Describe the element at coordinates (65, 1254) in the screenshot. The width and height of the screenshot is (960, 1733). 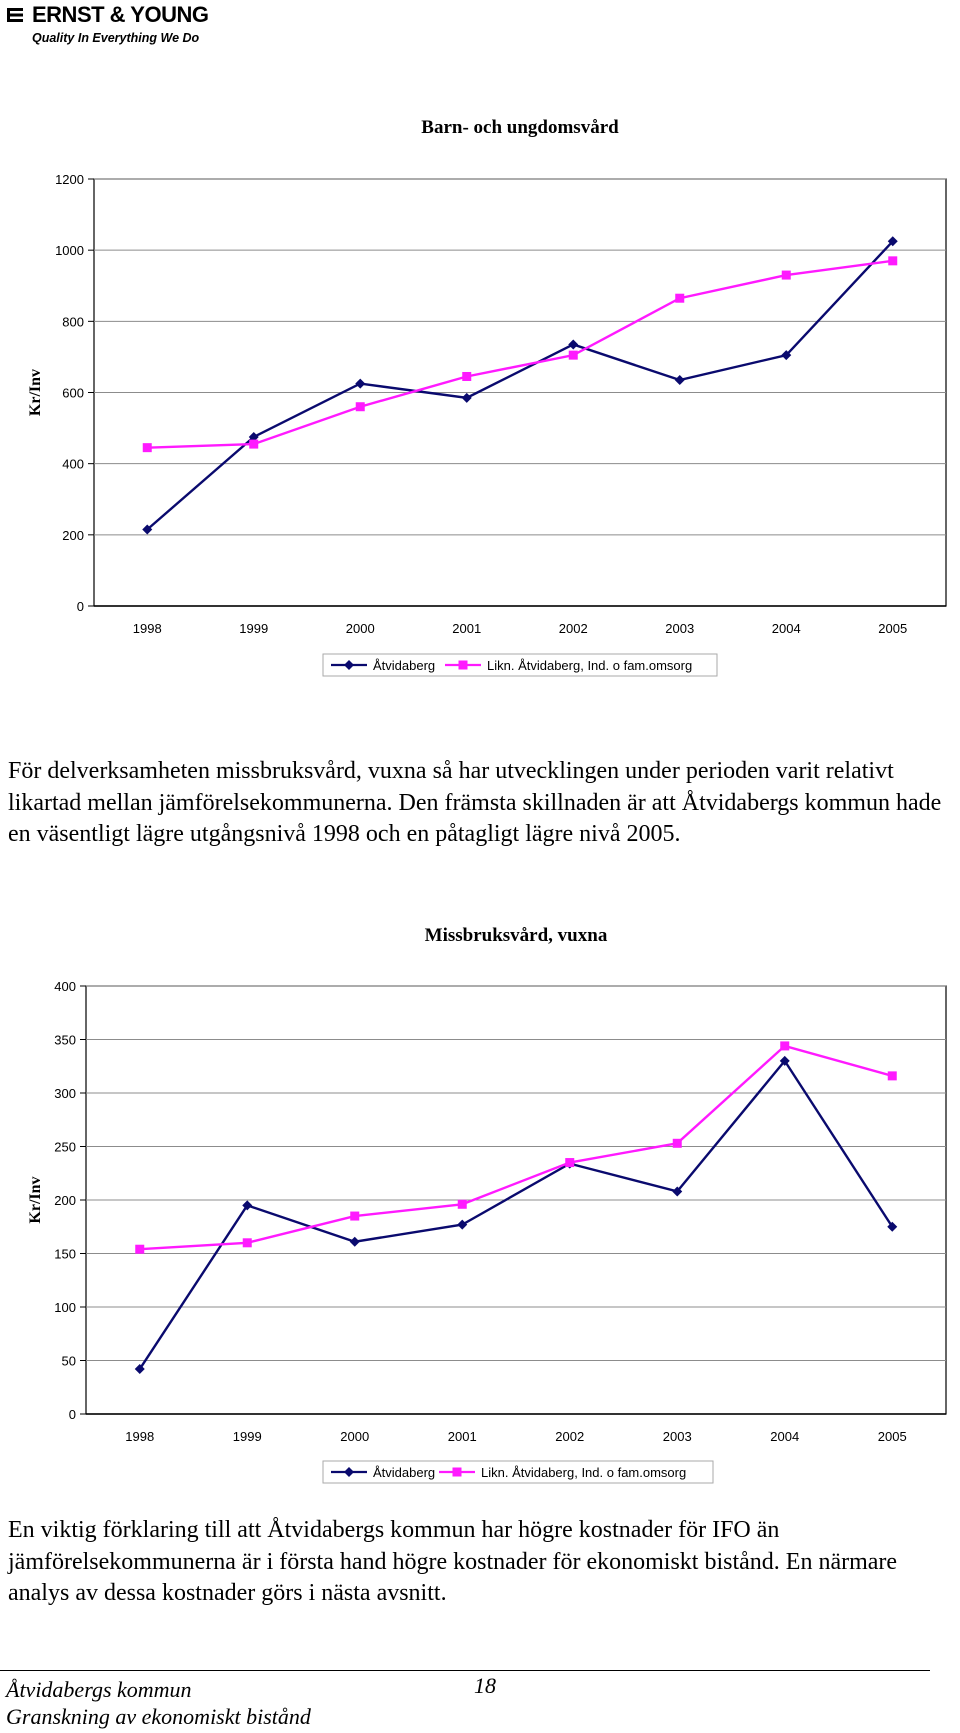
I see `y-tick-label: 150` at that location.